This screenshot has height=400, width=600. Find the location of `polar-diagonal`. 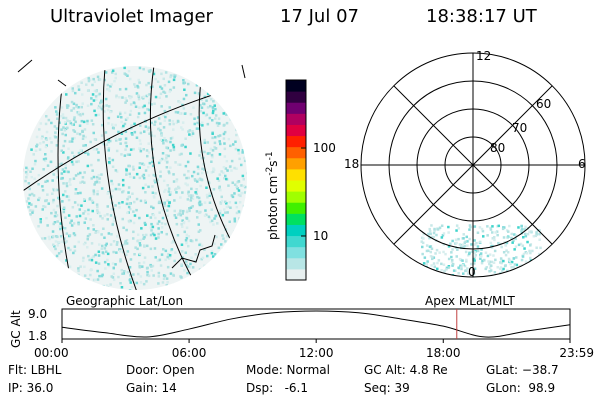

polar-diagonal is located at coordinates (473, 165).